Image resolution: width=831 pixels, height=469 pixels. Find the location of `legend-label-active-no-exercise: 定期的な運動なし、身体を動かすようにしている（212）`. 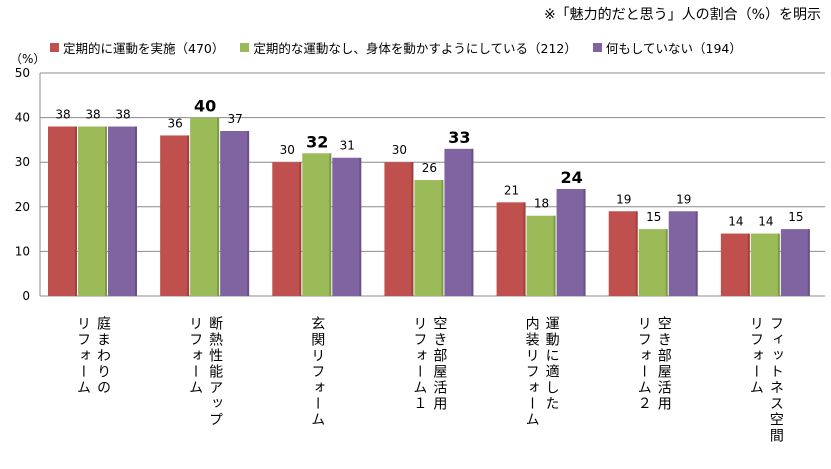

legend-label-active-no-exercise: 定期的な運動なし、身体を動かすようにしている（212） is located at coordinates (415, 48).